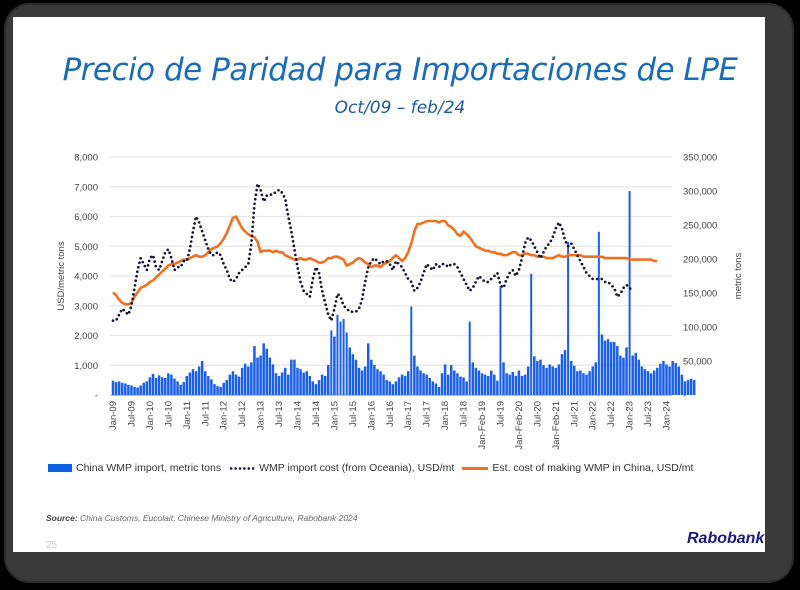 Image resolution: width=800 pixels, height=590 pixels. Describe the element at coordinates (700, 158) in the screenshot. I see `y2-tick-label: 350,000` at that location.